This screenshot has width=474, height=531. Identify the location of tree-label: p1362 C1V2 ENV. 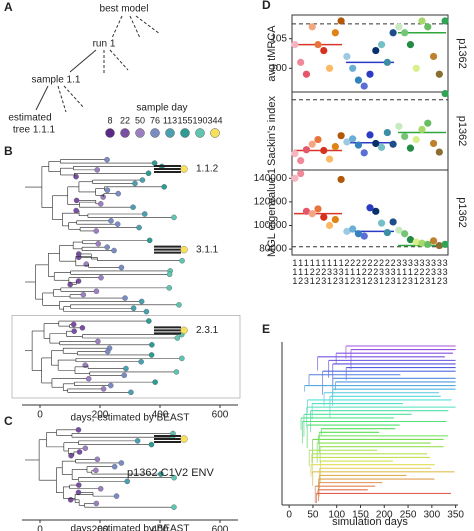
(170, 473).